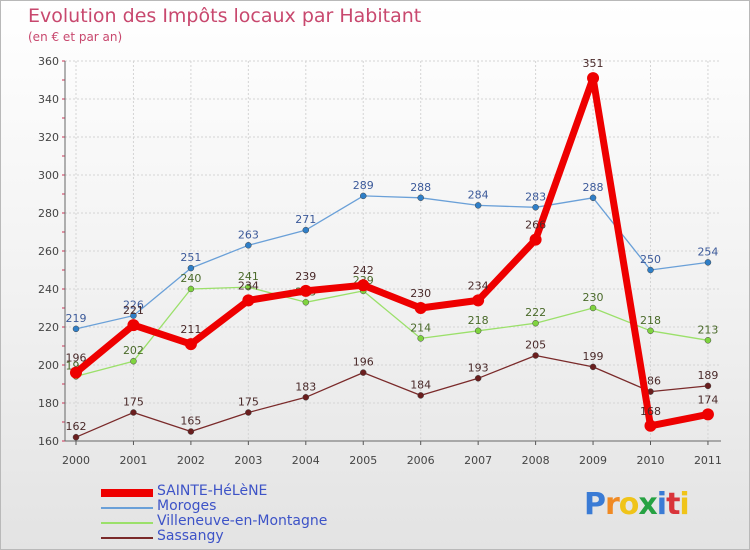 The width and height of the screenshot is (750, 550). I want to click on data-label: 189, so click(707, 375).